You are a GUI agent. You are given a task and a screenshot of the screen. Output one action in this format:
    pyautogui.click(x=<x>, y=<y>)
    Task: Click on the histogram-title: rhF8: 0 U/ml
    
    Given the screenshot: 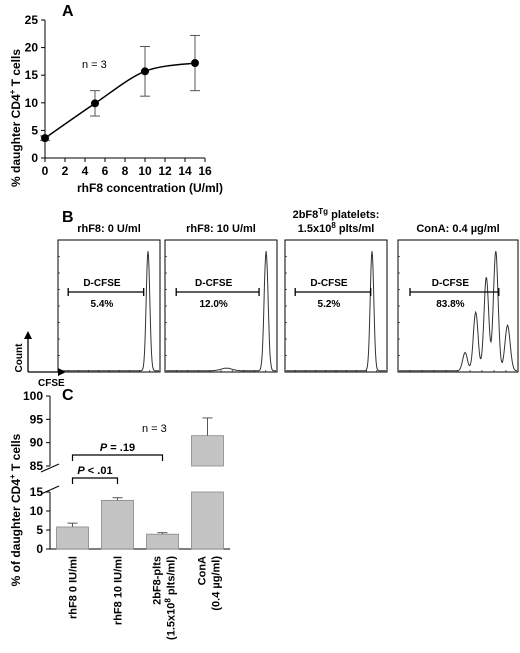 What is the action you would take?
    pyautogui.click(x=109, y=229)
    